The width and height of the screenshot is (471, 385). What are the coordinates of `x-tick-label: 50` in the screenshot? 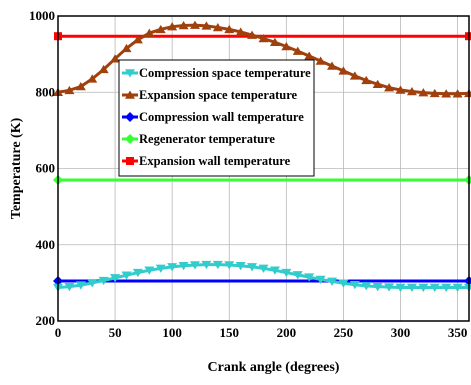 It's located at (115, 332).